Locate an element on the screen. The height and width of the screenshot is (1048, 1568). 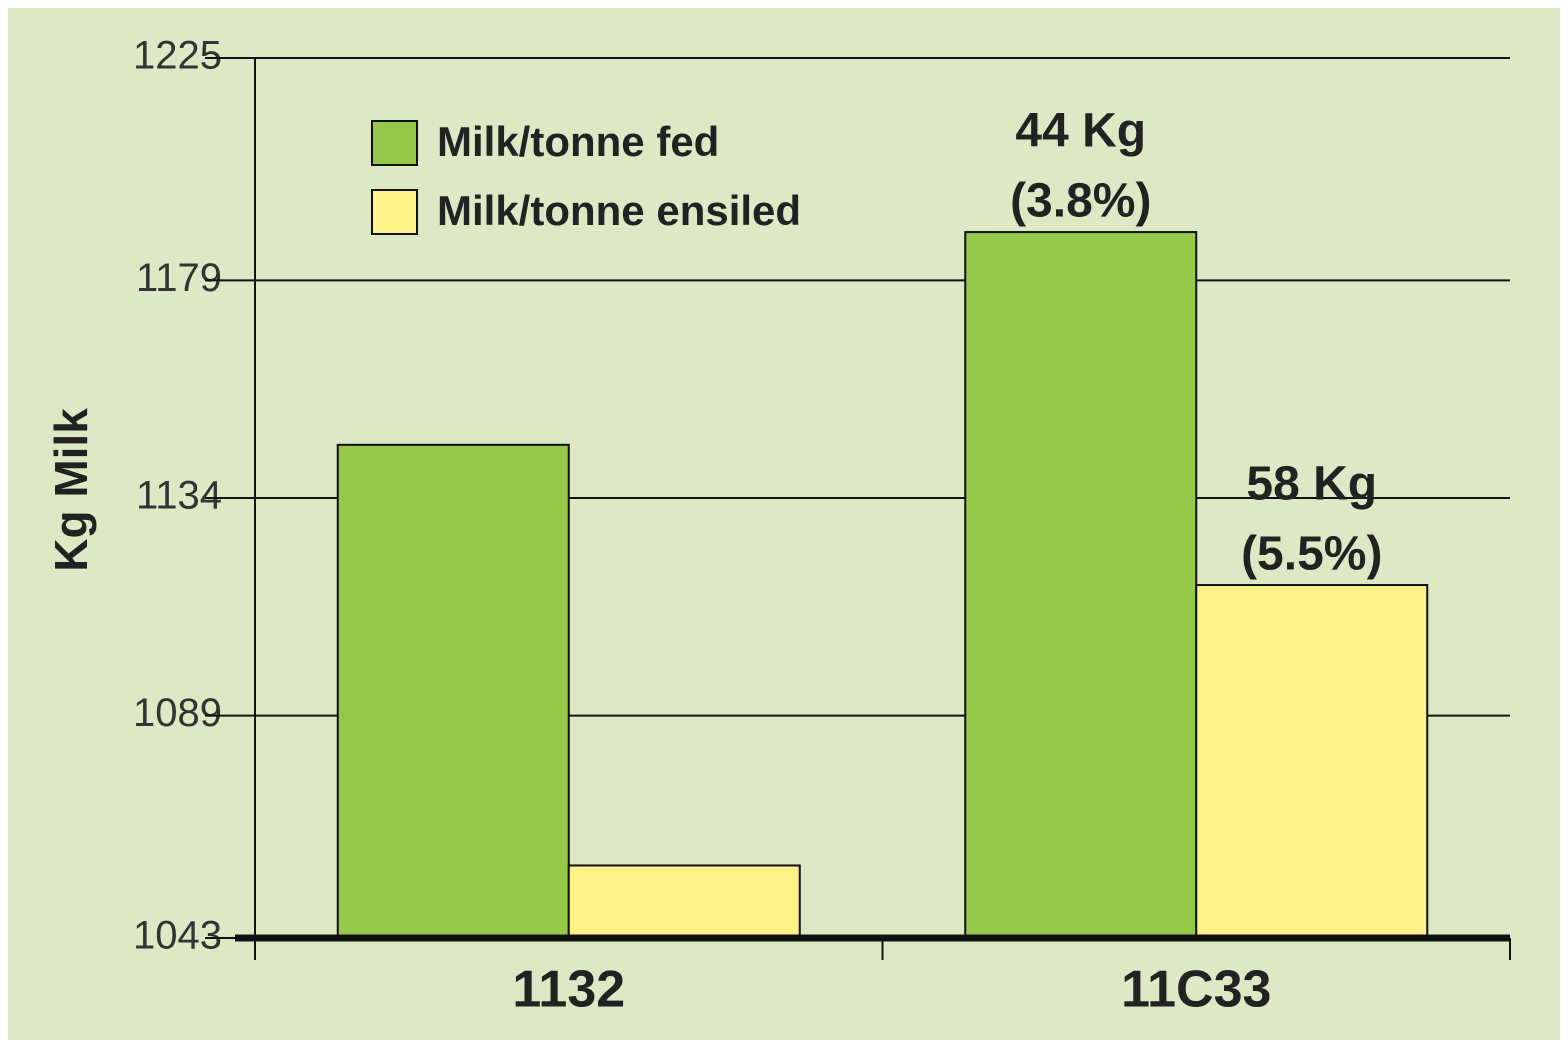
y-tick-label: 1134 is located at coordinates (179, 496).